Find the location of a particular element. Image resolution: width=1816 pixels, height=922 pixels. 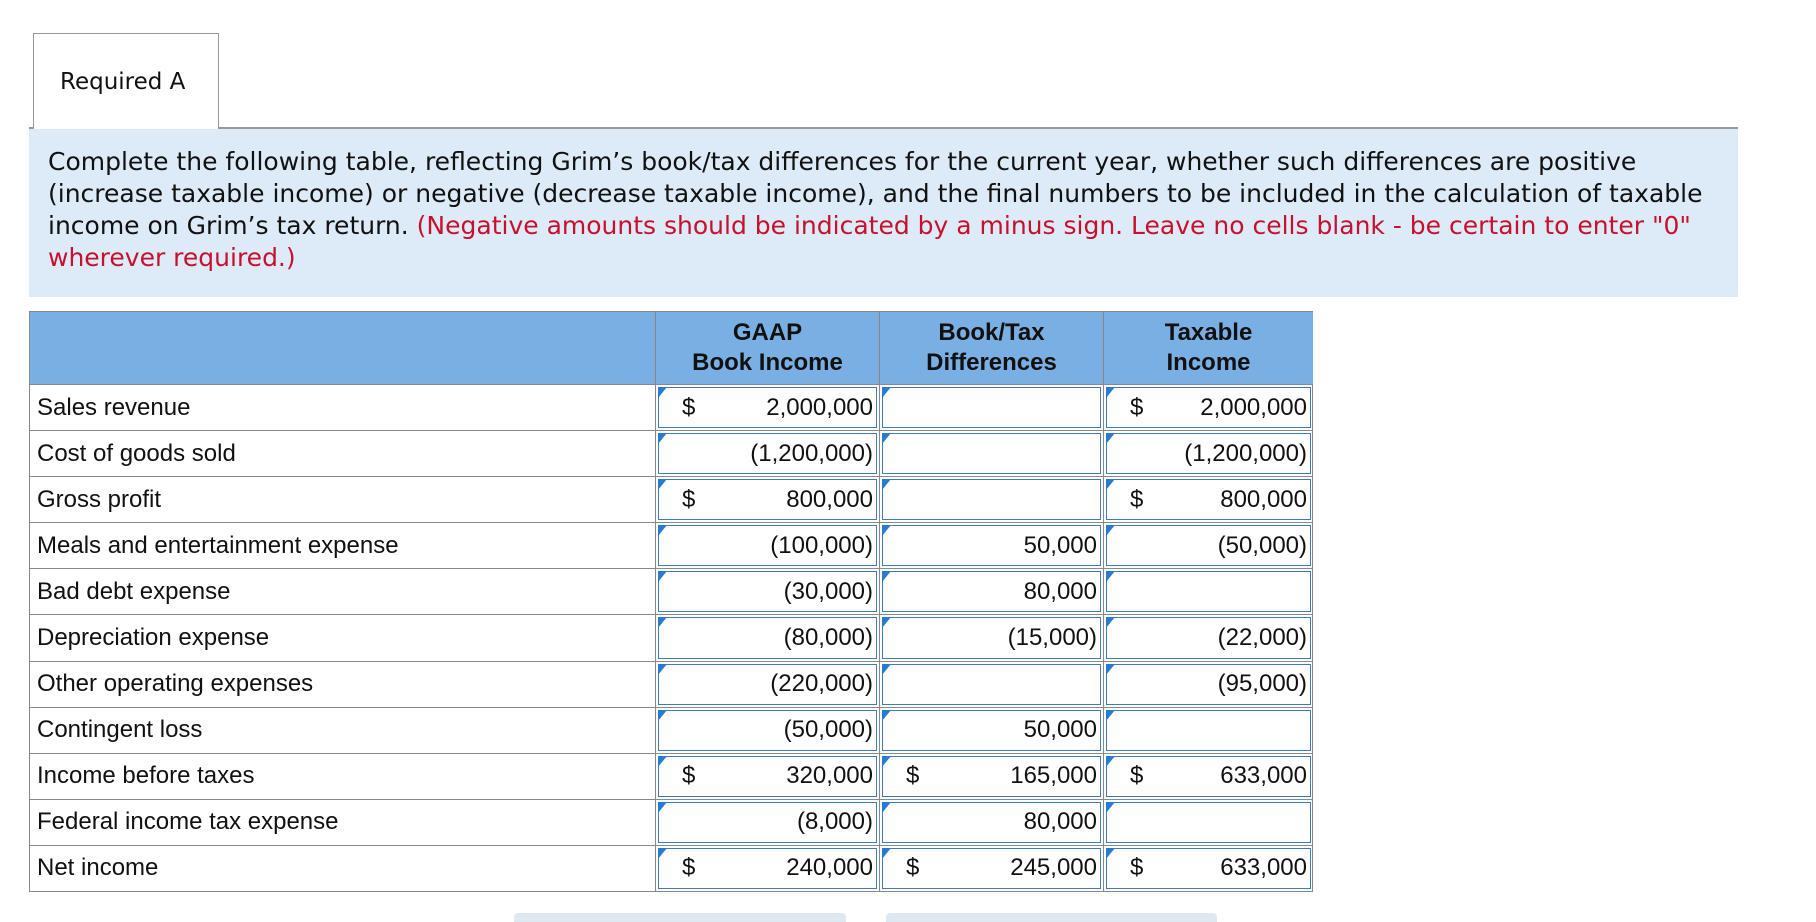

input-cell: $320,000 is located at coordinates (768, 775).